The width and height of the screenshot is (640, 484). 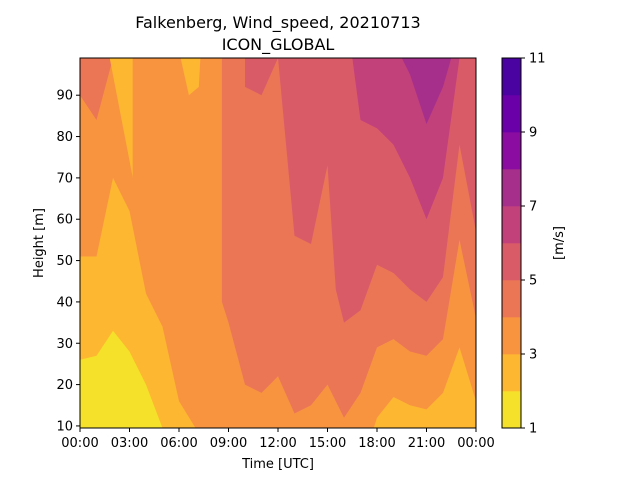 What do you see at coordinates (64, 178) in the screenshot?
I see `y-tick-label: 70` at bounding box center [64, 178].